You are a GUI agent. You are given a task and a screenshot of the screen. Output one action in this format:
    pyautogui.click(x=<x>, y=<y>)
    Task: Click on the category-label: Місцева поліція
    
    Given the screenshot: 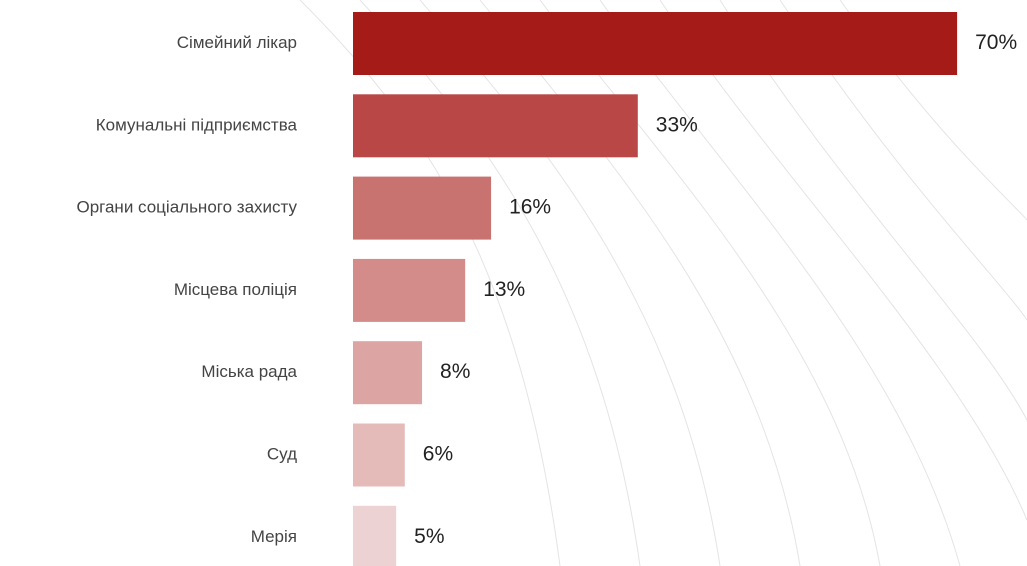 What is the action you would take?
    pyautogui.click(x=235, y=289)
    